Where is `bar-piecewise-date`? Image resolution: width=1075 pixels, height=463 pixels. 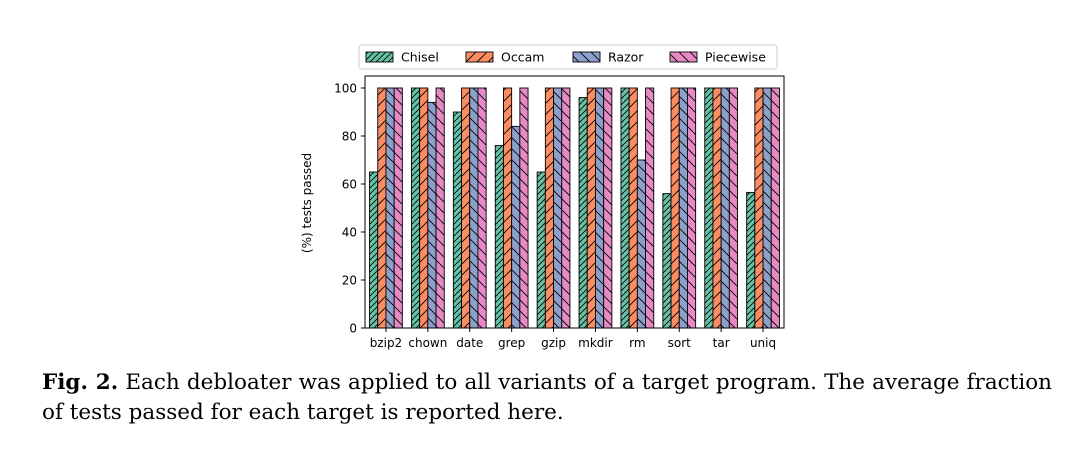
bar-piecewise-date is located at coordinates (482, 208).